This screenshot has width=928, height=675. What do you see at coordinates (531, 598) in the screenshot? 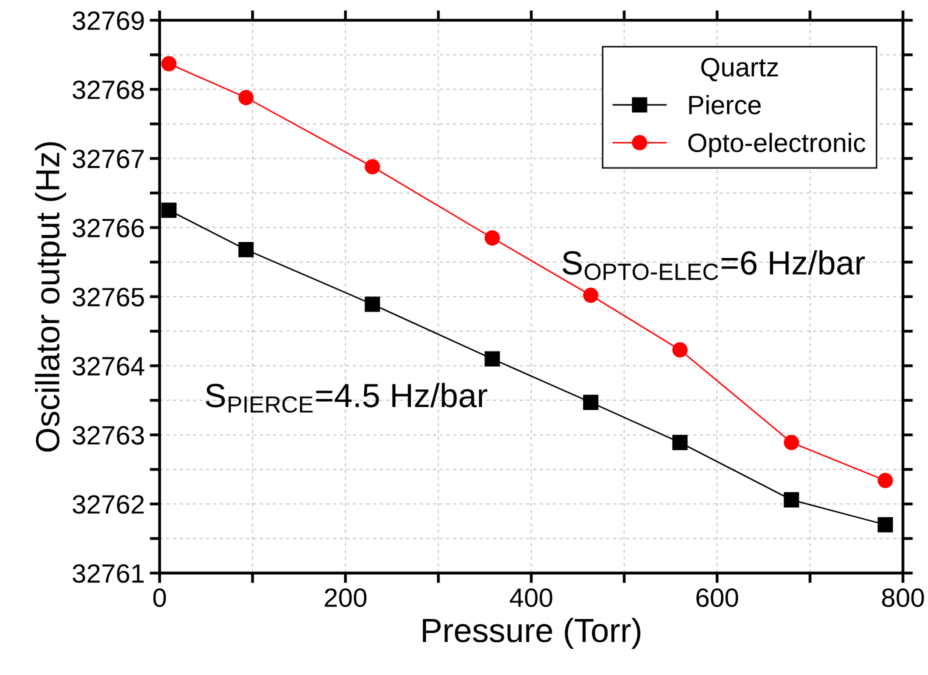
I see `x-tick-label: 400` at bounding box center [531, 598].